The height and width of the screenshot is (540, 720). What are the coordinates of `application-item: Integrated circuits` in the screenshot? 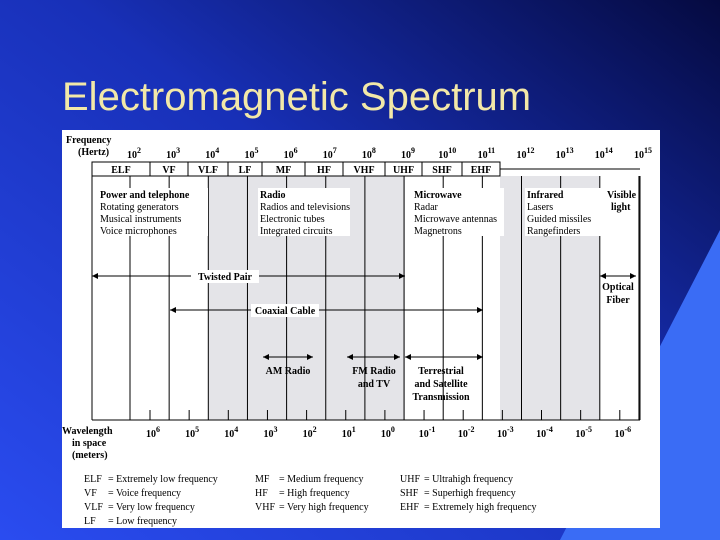 It's located at (296, 231).